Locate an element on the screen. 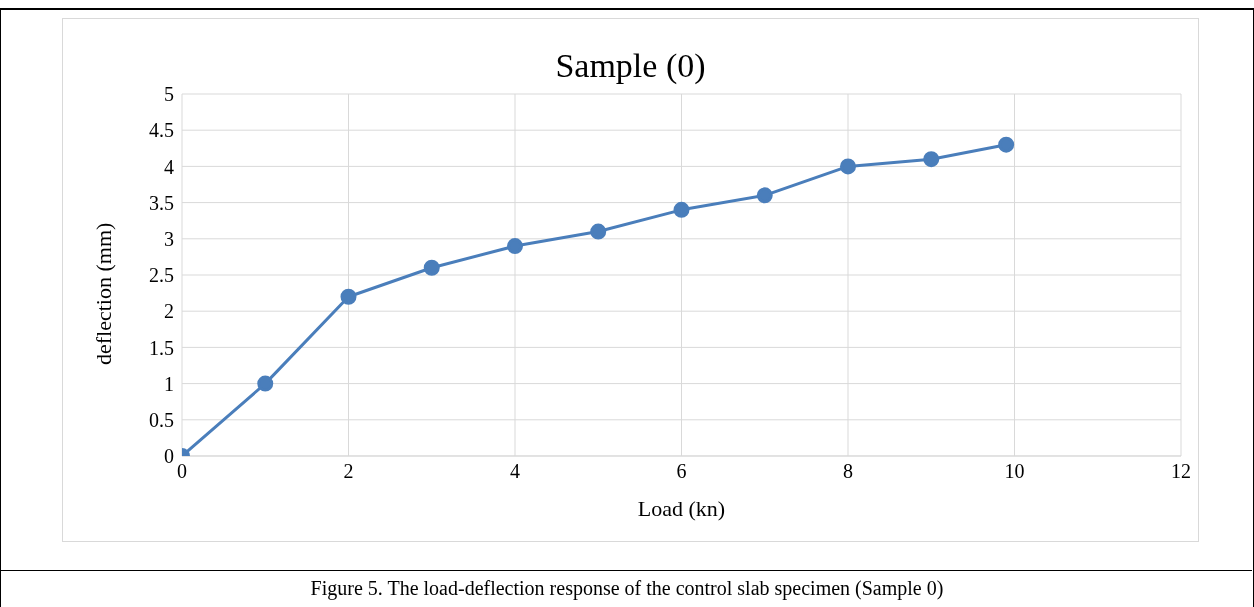 The width and height of the screenshot is (1254, 607). y-tick-label: 5 is located at coordinates (169, 94).